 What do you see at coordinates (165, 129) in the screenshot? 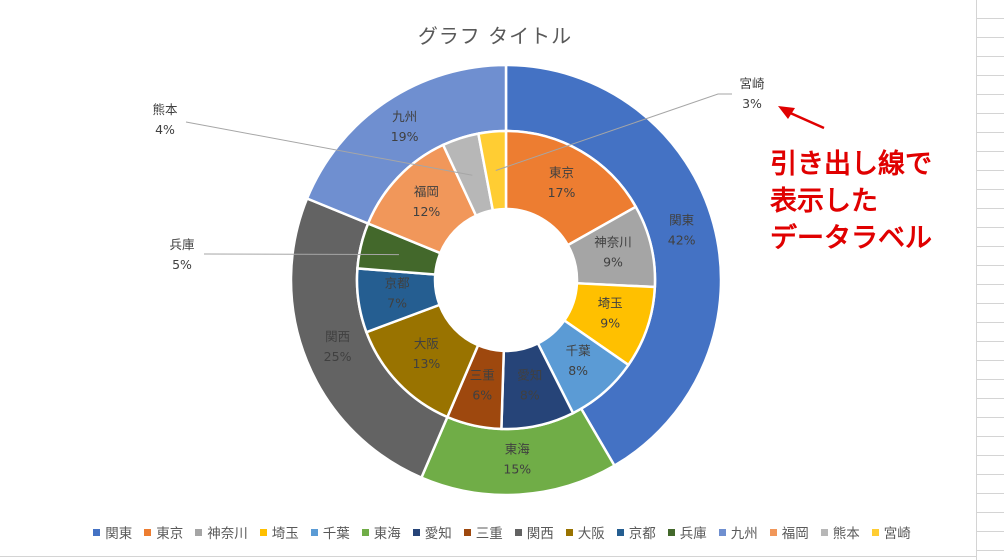
I see `data-label-value: 4%` at bounding box center [165, 129].